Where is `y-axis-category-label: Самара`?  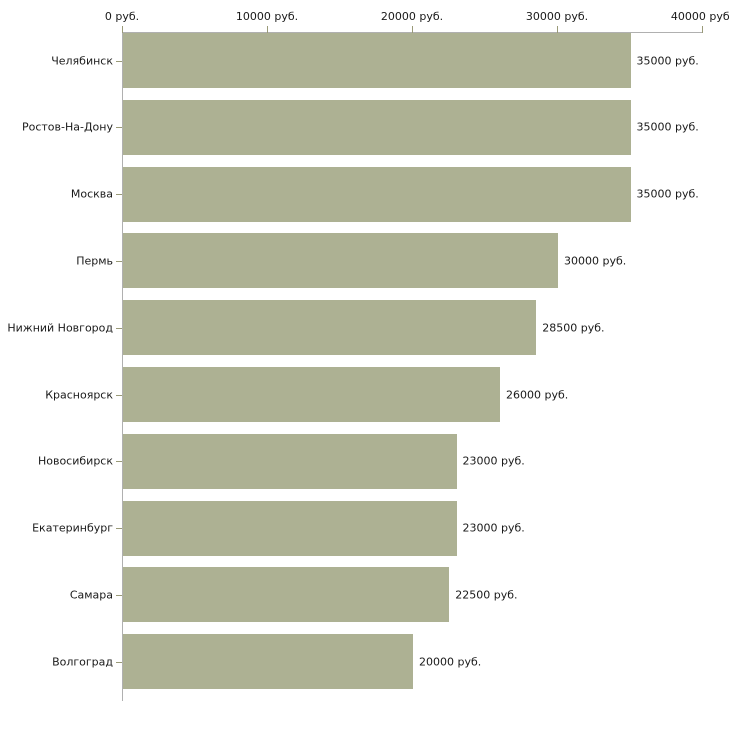 y-axis-category-label: Самара is located at coordinates (91, 595).